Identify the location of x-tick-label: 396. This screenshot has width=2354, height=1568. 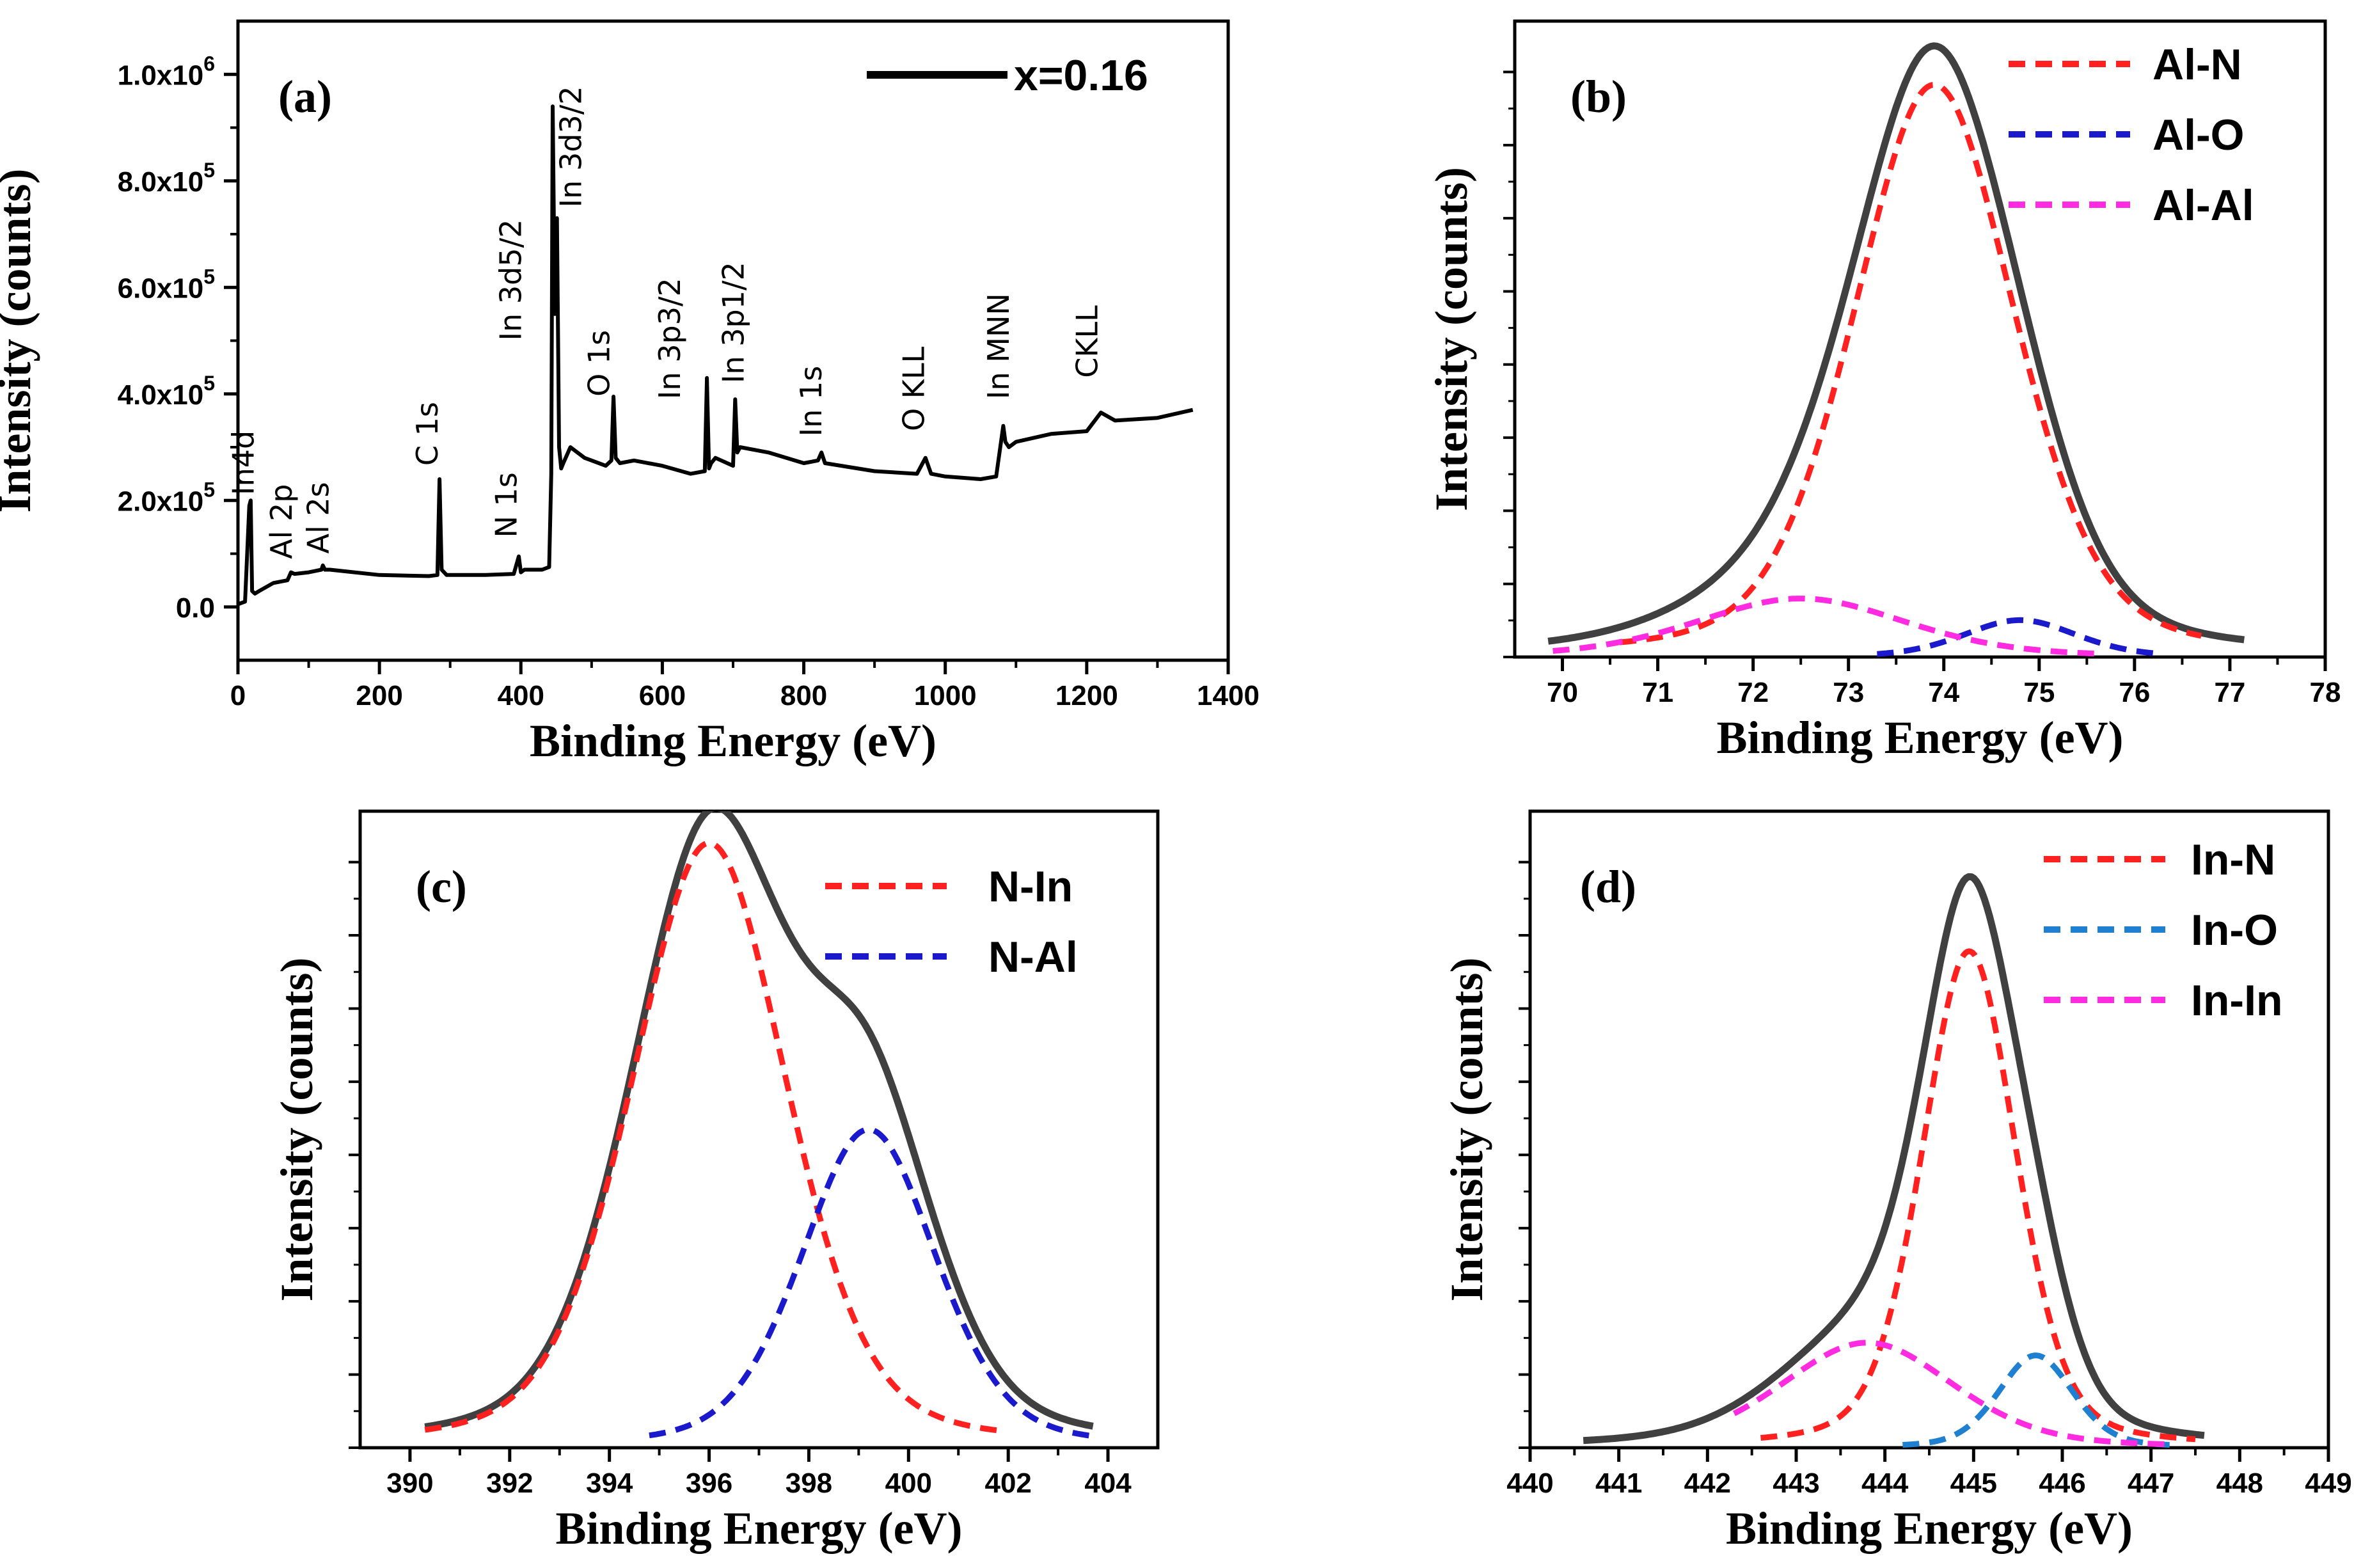
(709, 1483).